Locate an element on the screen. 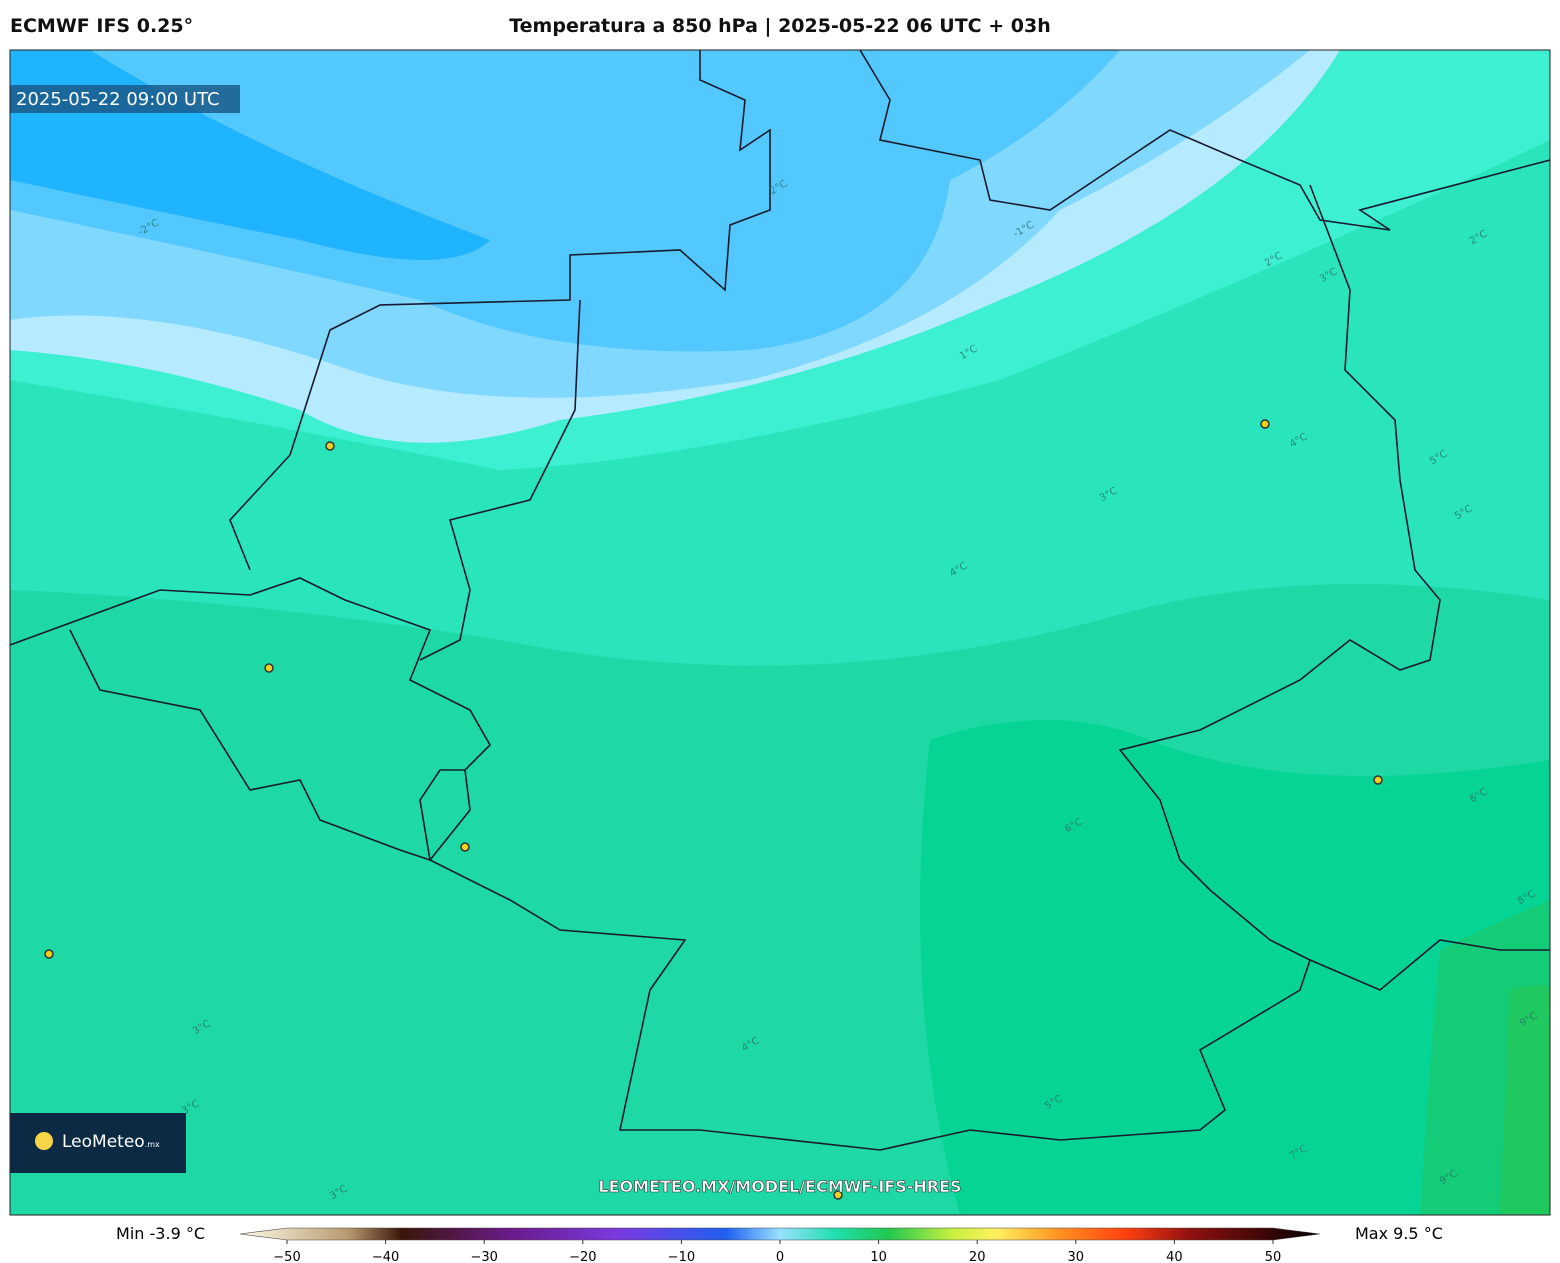 The width and height of the screenshot is (1560, 1263). min-label: Min -3.9 °C is located at coordinates (160, 1233).